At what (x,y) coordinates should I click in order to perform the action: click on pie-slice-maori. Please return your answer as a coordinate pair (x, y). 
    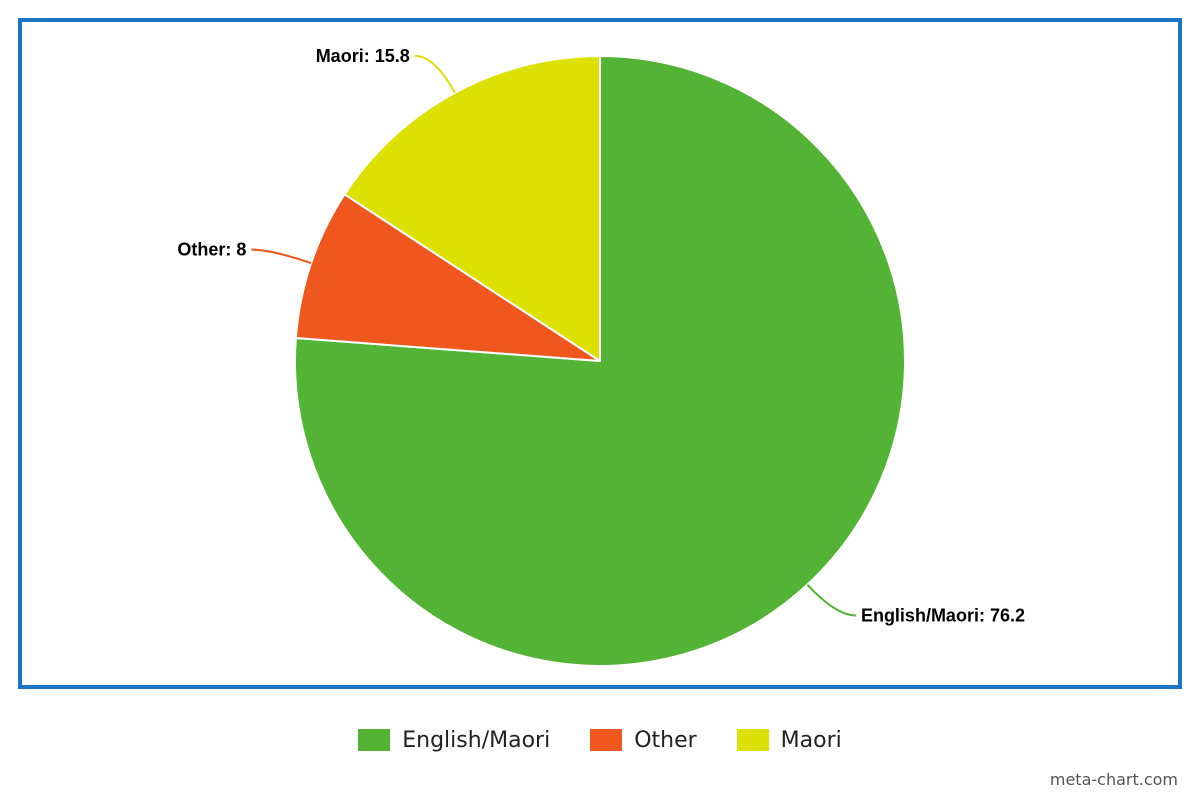
    Looking at the image, I should click on (472, 208).